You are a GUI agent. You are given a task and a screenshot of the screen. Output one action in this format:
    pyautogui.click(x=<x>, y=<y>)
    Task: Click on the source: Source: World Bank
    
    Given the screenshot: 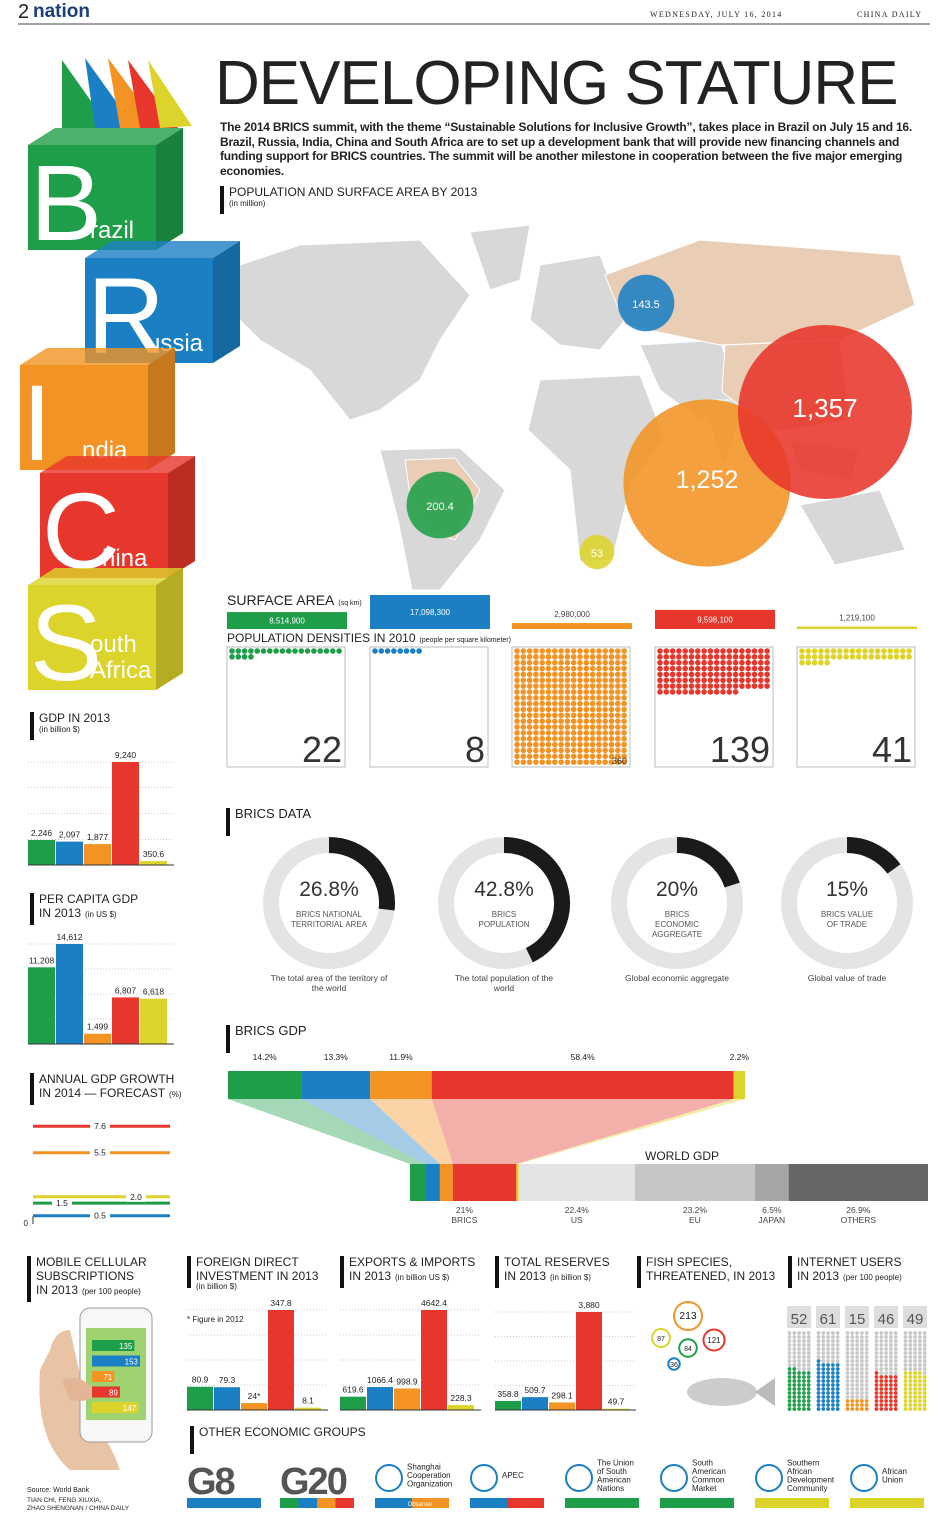 What is the action you would take?
    pyautogui.click(x=58, y=1490)
    